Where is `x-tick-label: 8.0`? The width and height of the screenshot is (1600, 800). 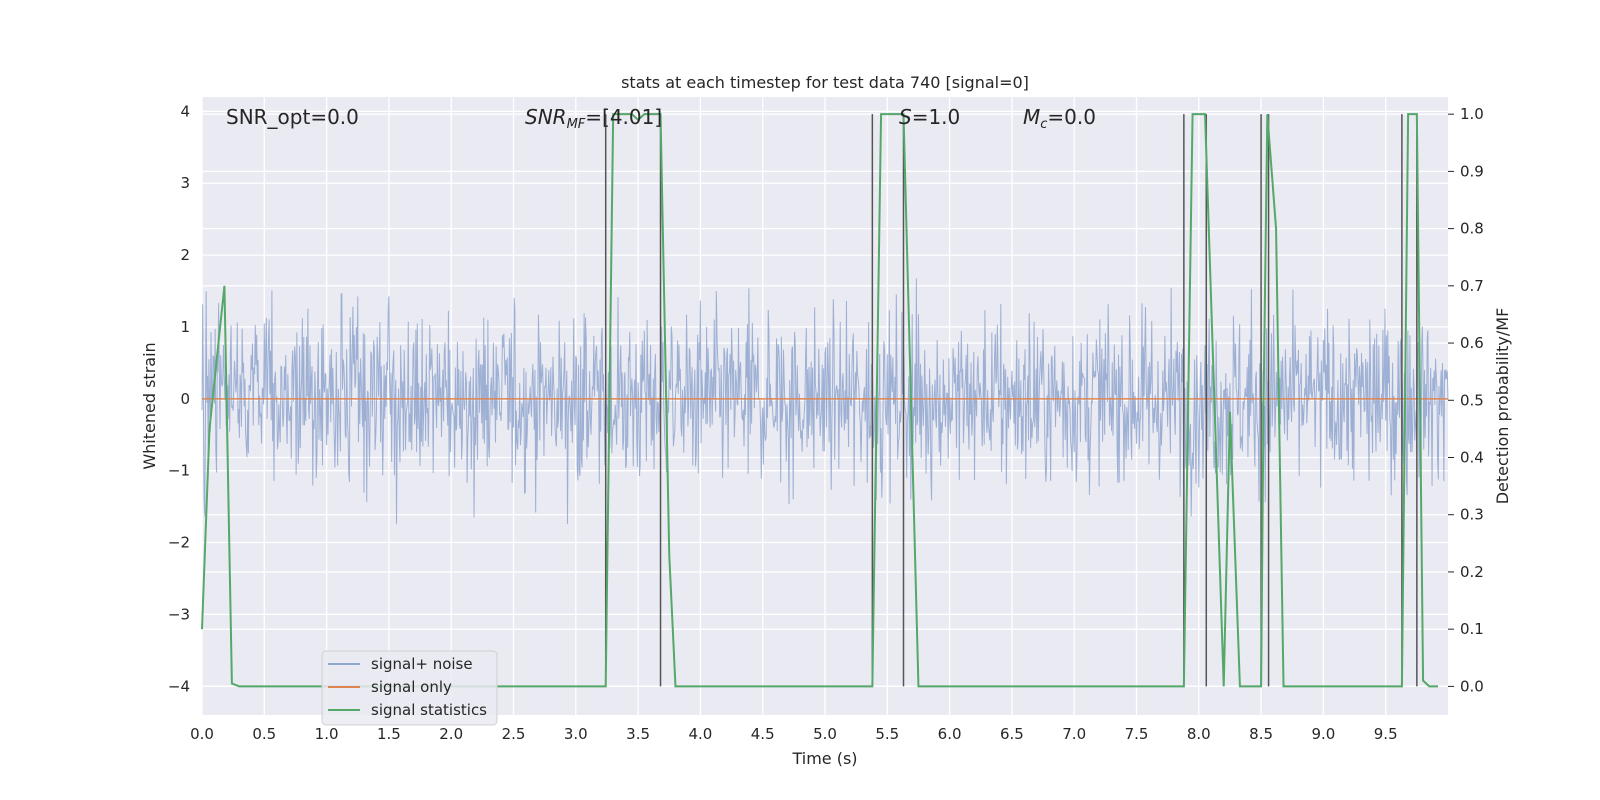 x-tick-label: 8.0 is located at coordinates (1199, 734).